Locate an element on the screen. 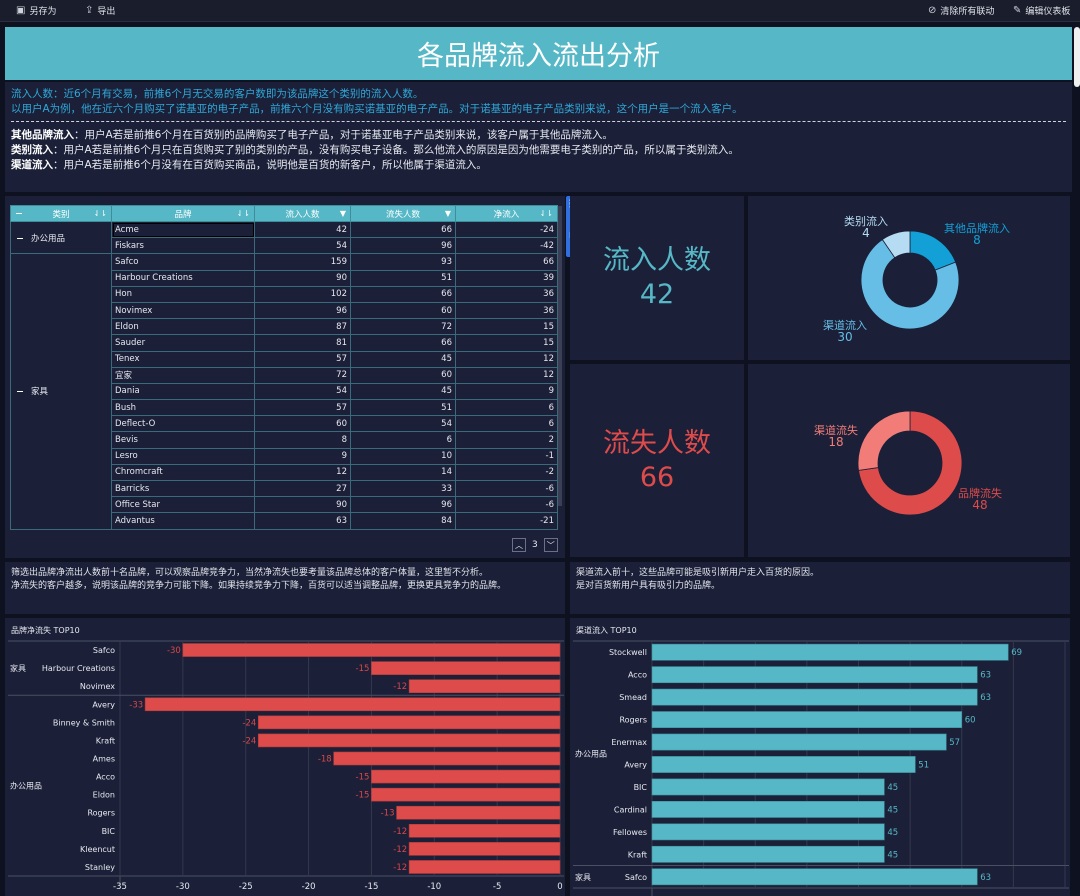  inflow-cell: 9 is located at coordinates (302, 456).